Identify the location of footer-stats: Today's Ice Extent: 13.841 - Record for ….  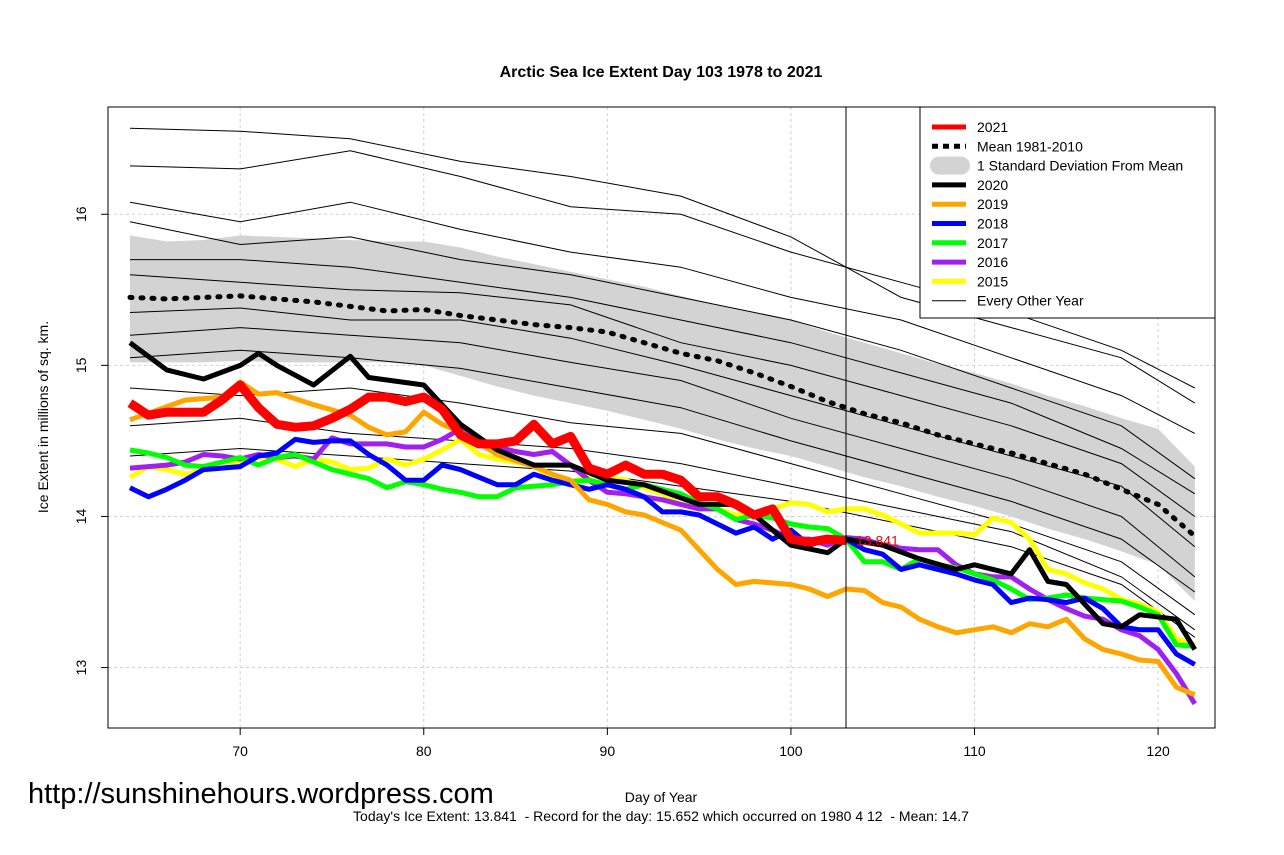
(661, 816).